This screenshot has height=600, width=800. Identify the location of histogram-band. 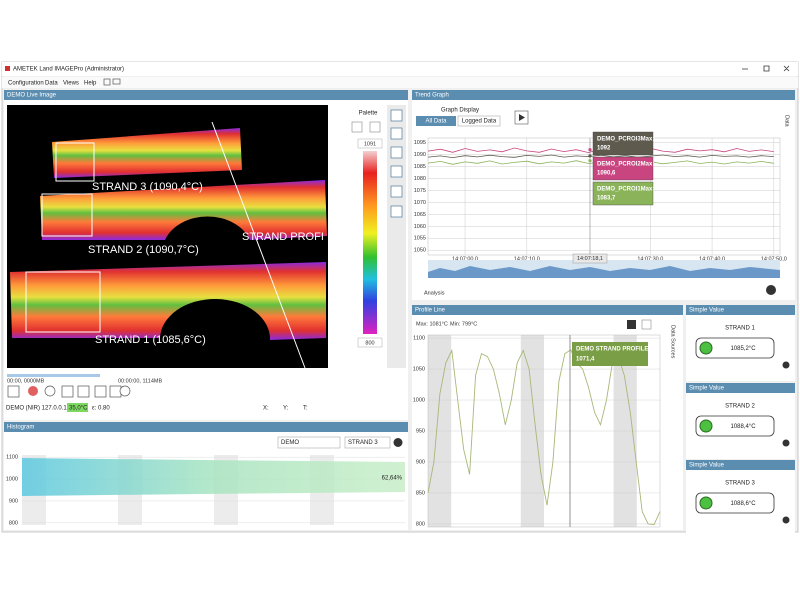
(213, 477).